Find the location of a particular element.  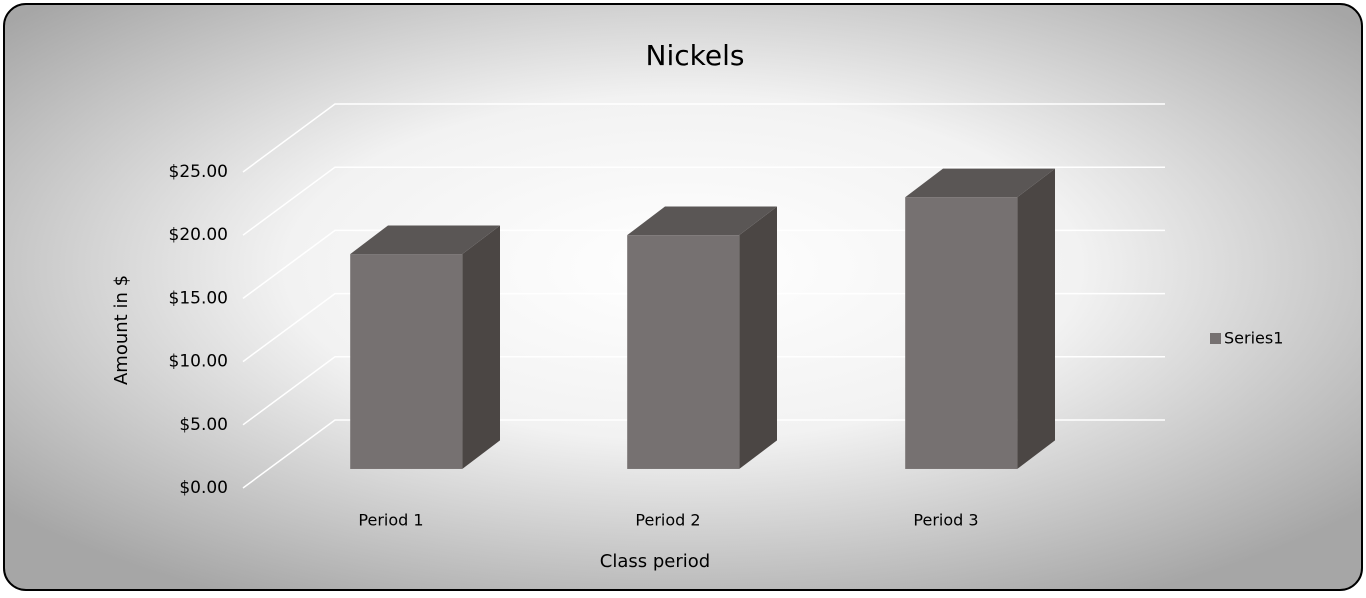

y-tick-label: $0.00 is located at coordinates (203, 488).